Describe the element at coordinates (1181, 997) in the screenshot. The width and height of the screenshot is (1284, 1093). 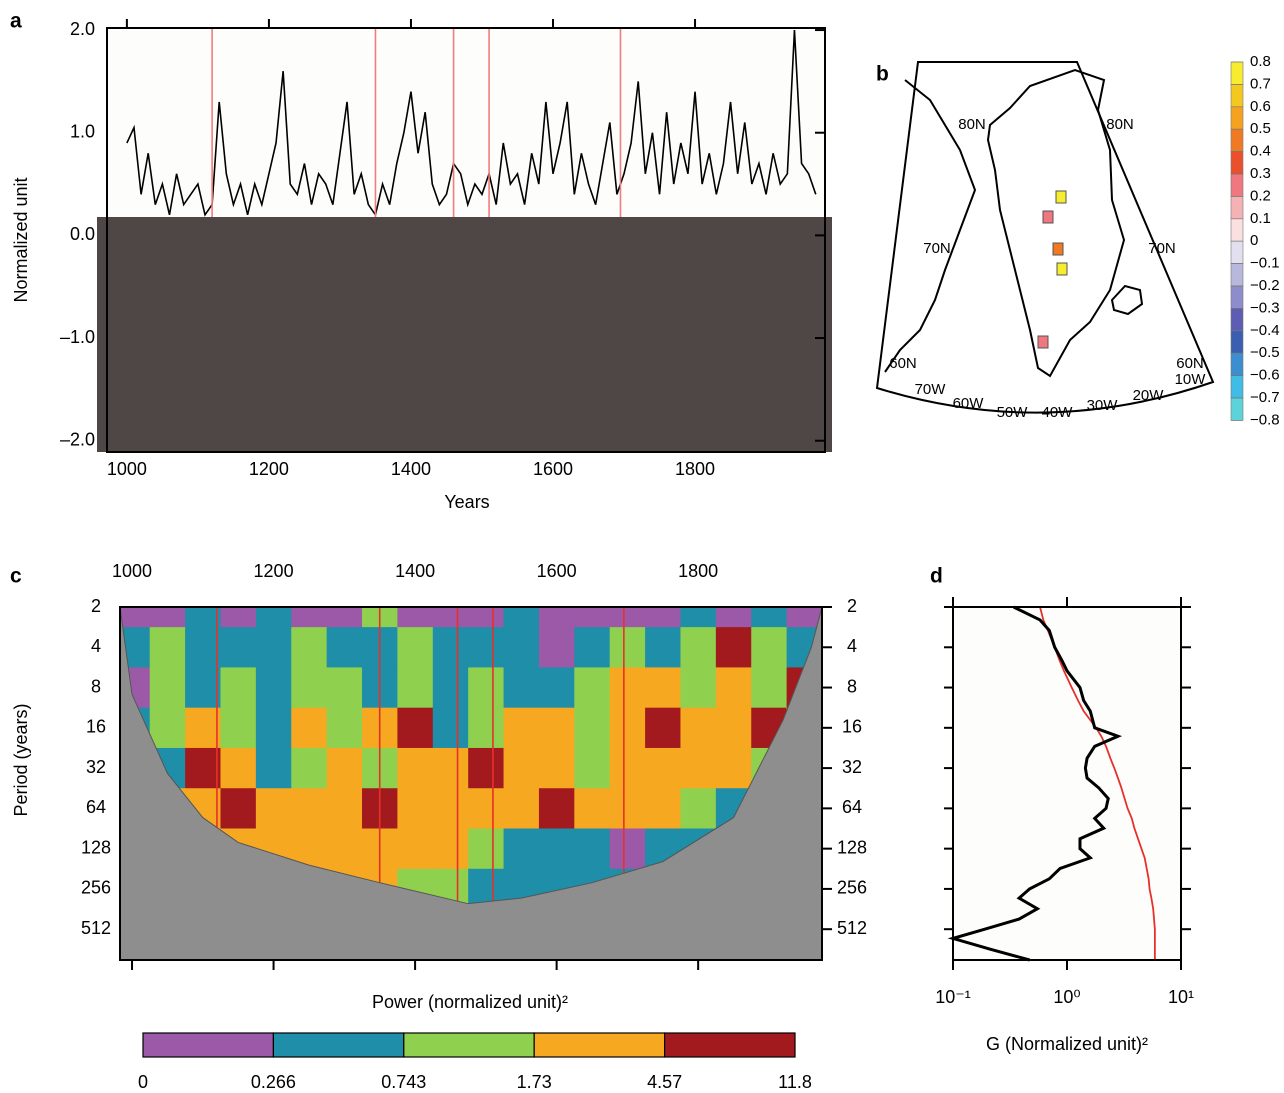
I see `x-tick-label: 10¹` at that location.